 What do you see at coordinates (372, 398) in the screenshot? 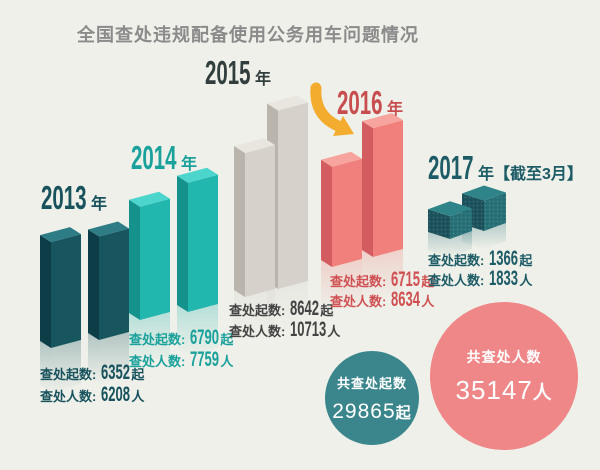
I see `total-cases-circle: 共查处起数 29865起` at bounding box center [372, 398].